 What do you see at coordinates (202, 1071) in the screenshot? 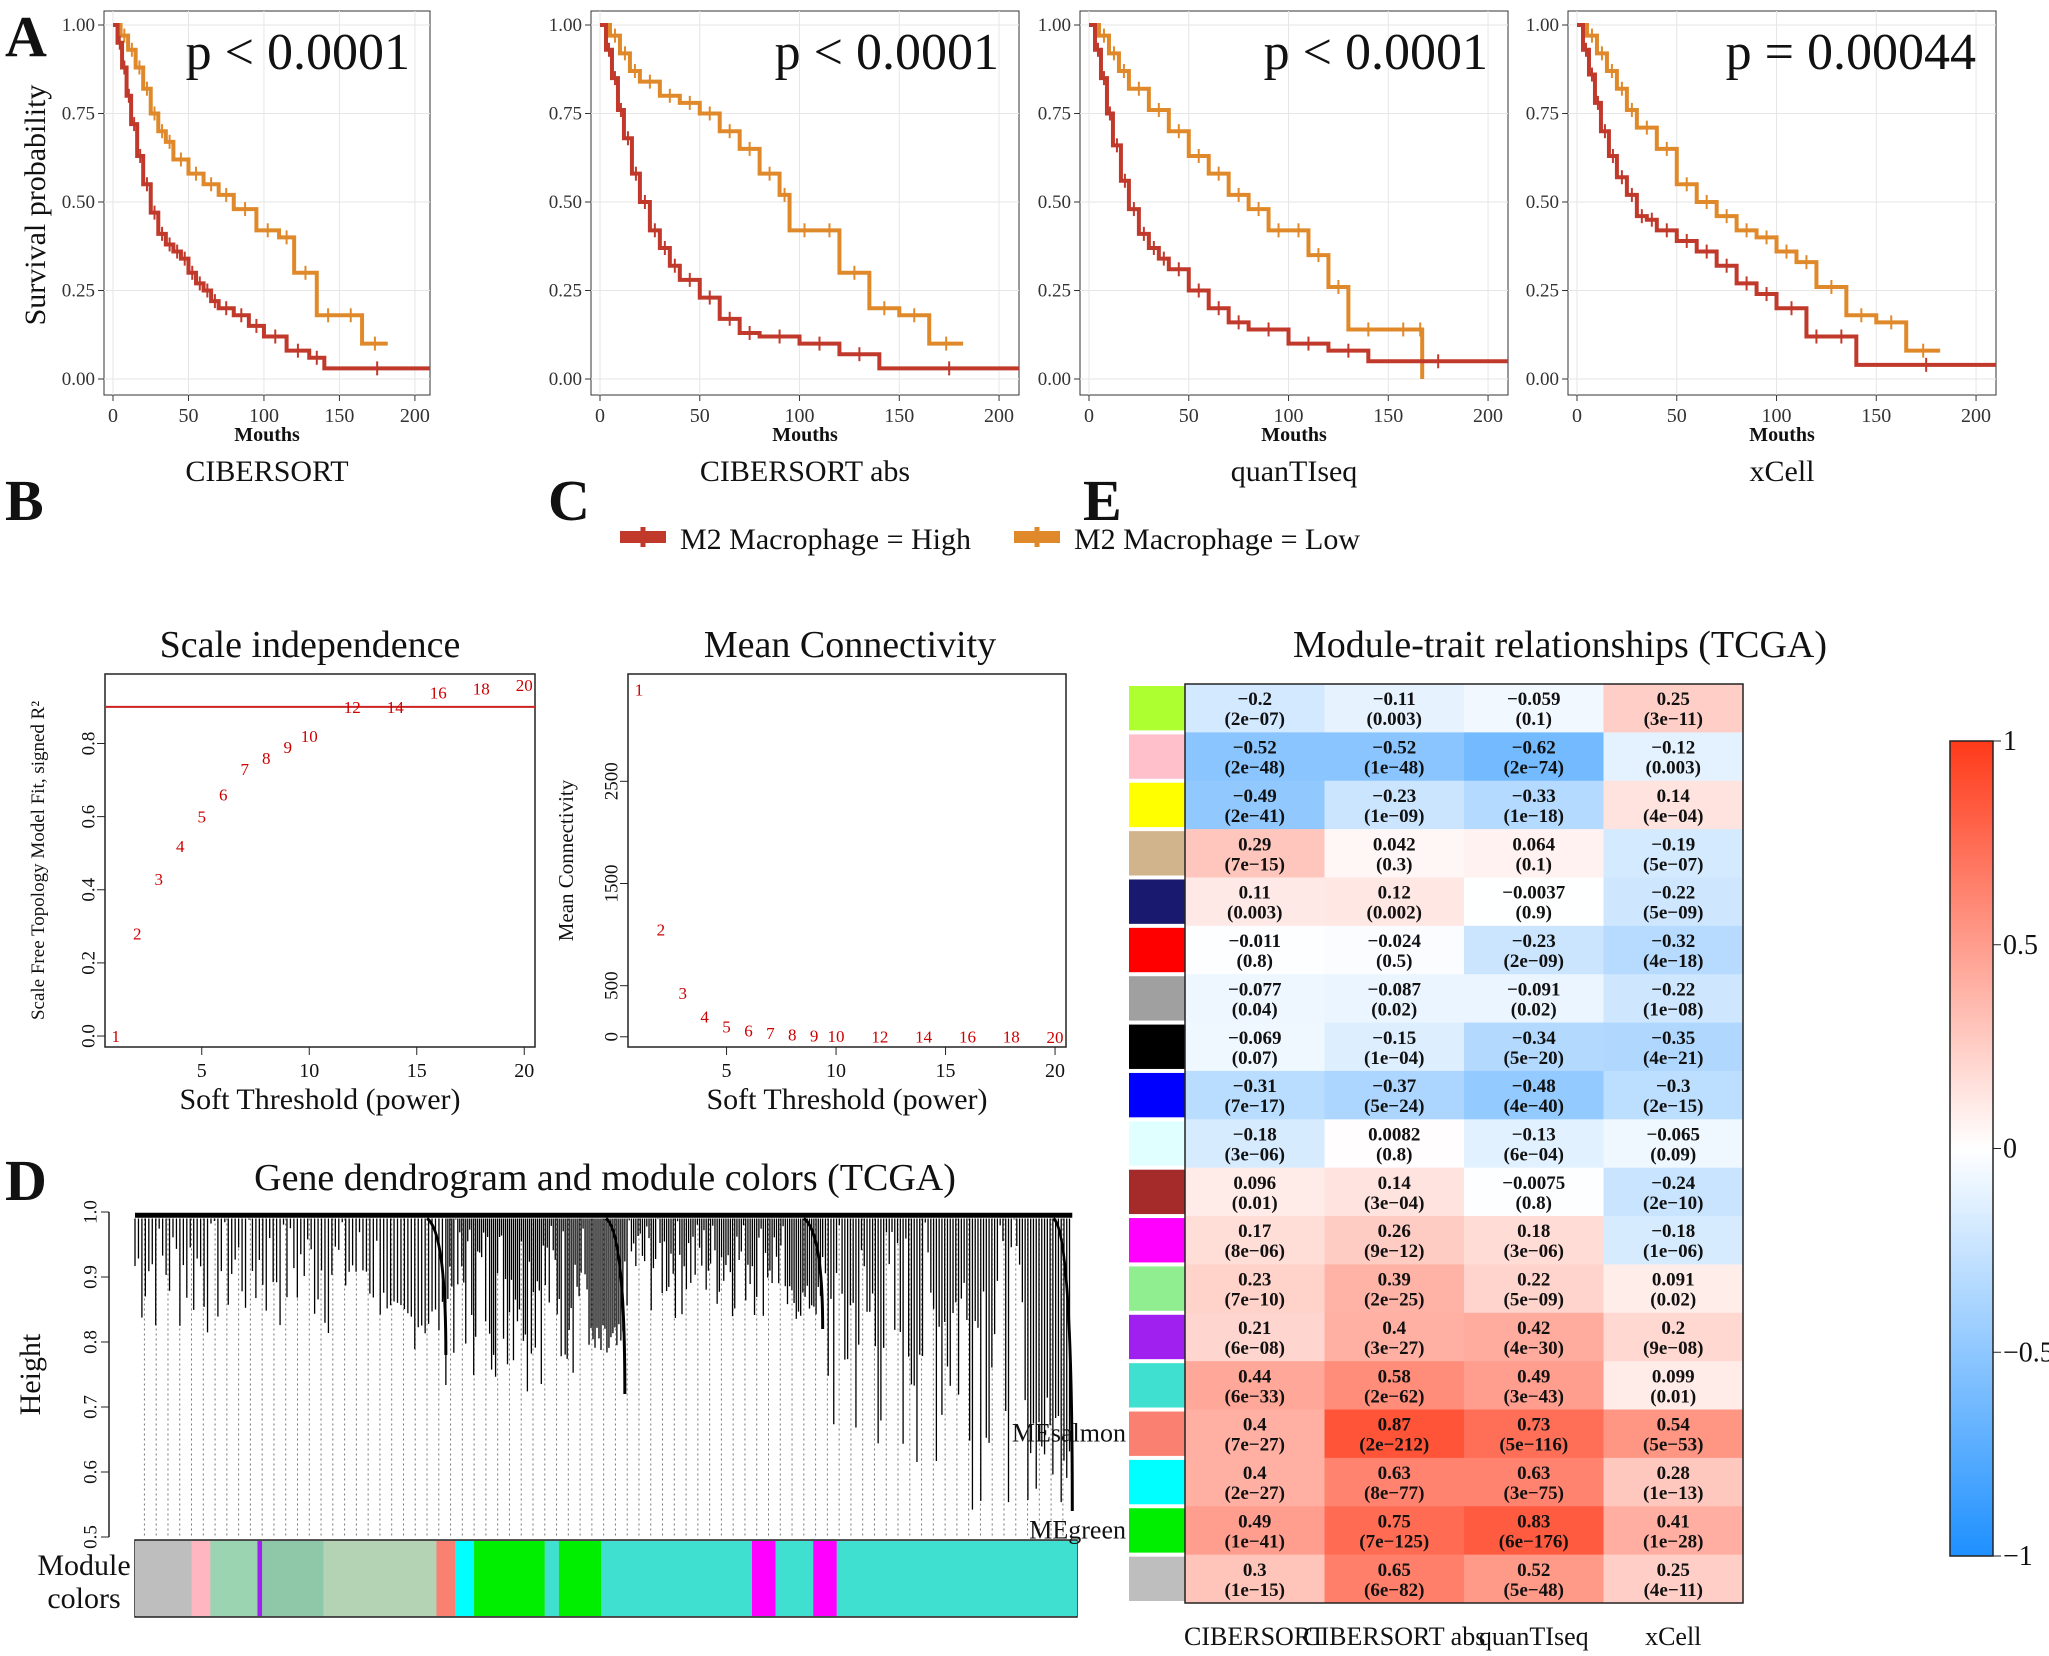
I see `scale-independence-xtick-label: 5` at bounding box center [202, 1071].